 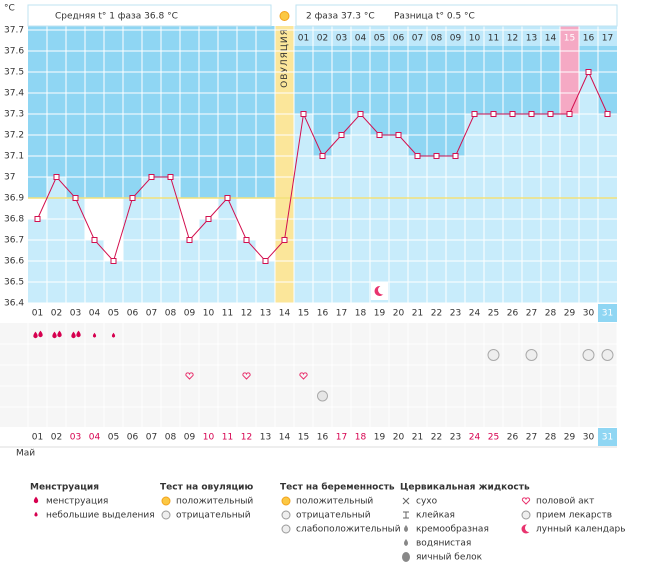 I want to click on x-tick-label: 05, so click(x=113, y=314).